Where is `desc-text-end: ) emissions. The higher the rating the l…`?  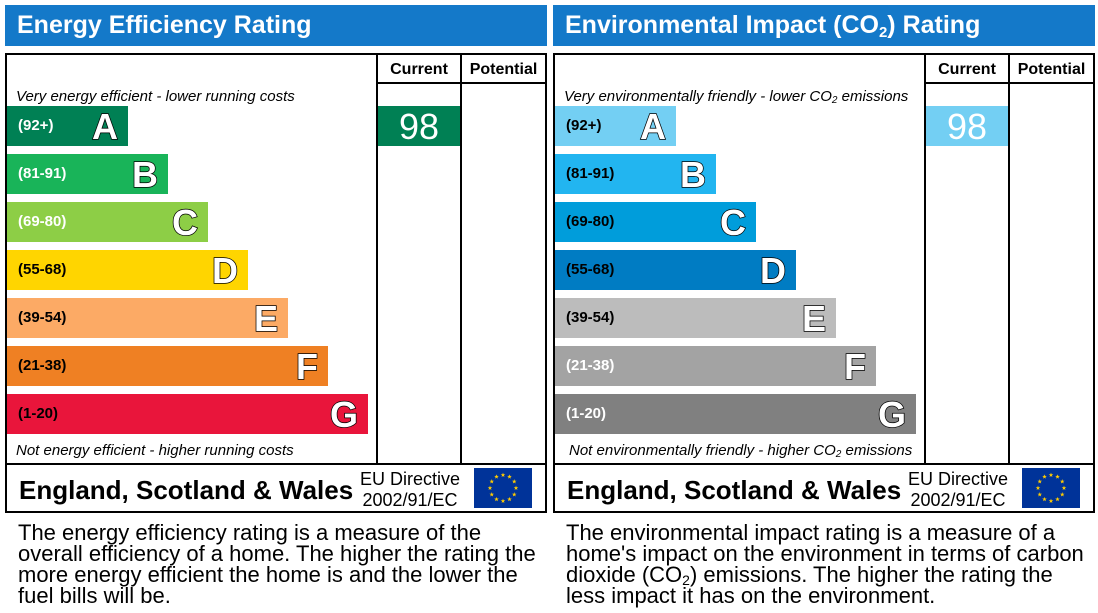 desc-text-end: ) emissions. The higher the rating the l… is located at coordinates (809, 585).